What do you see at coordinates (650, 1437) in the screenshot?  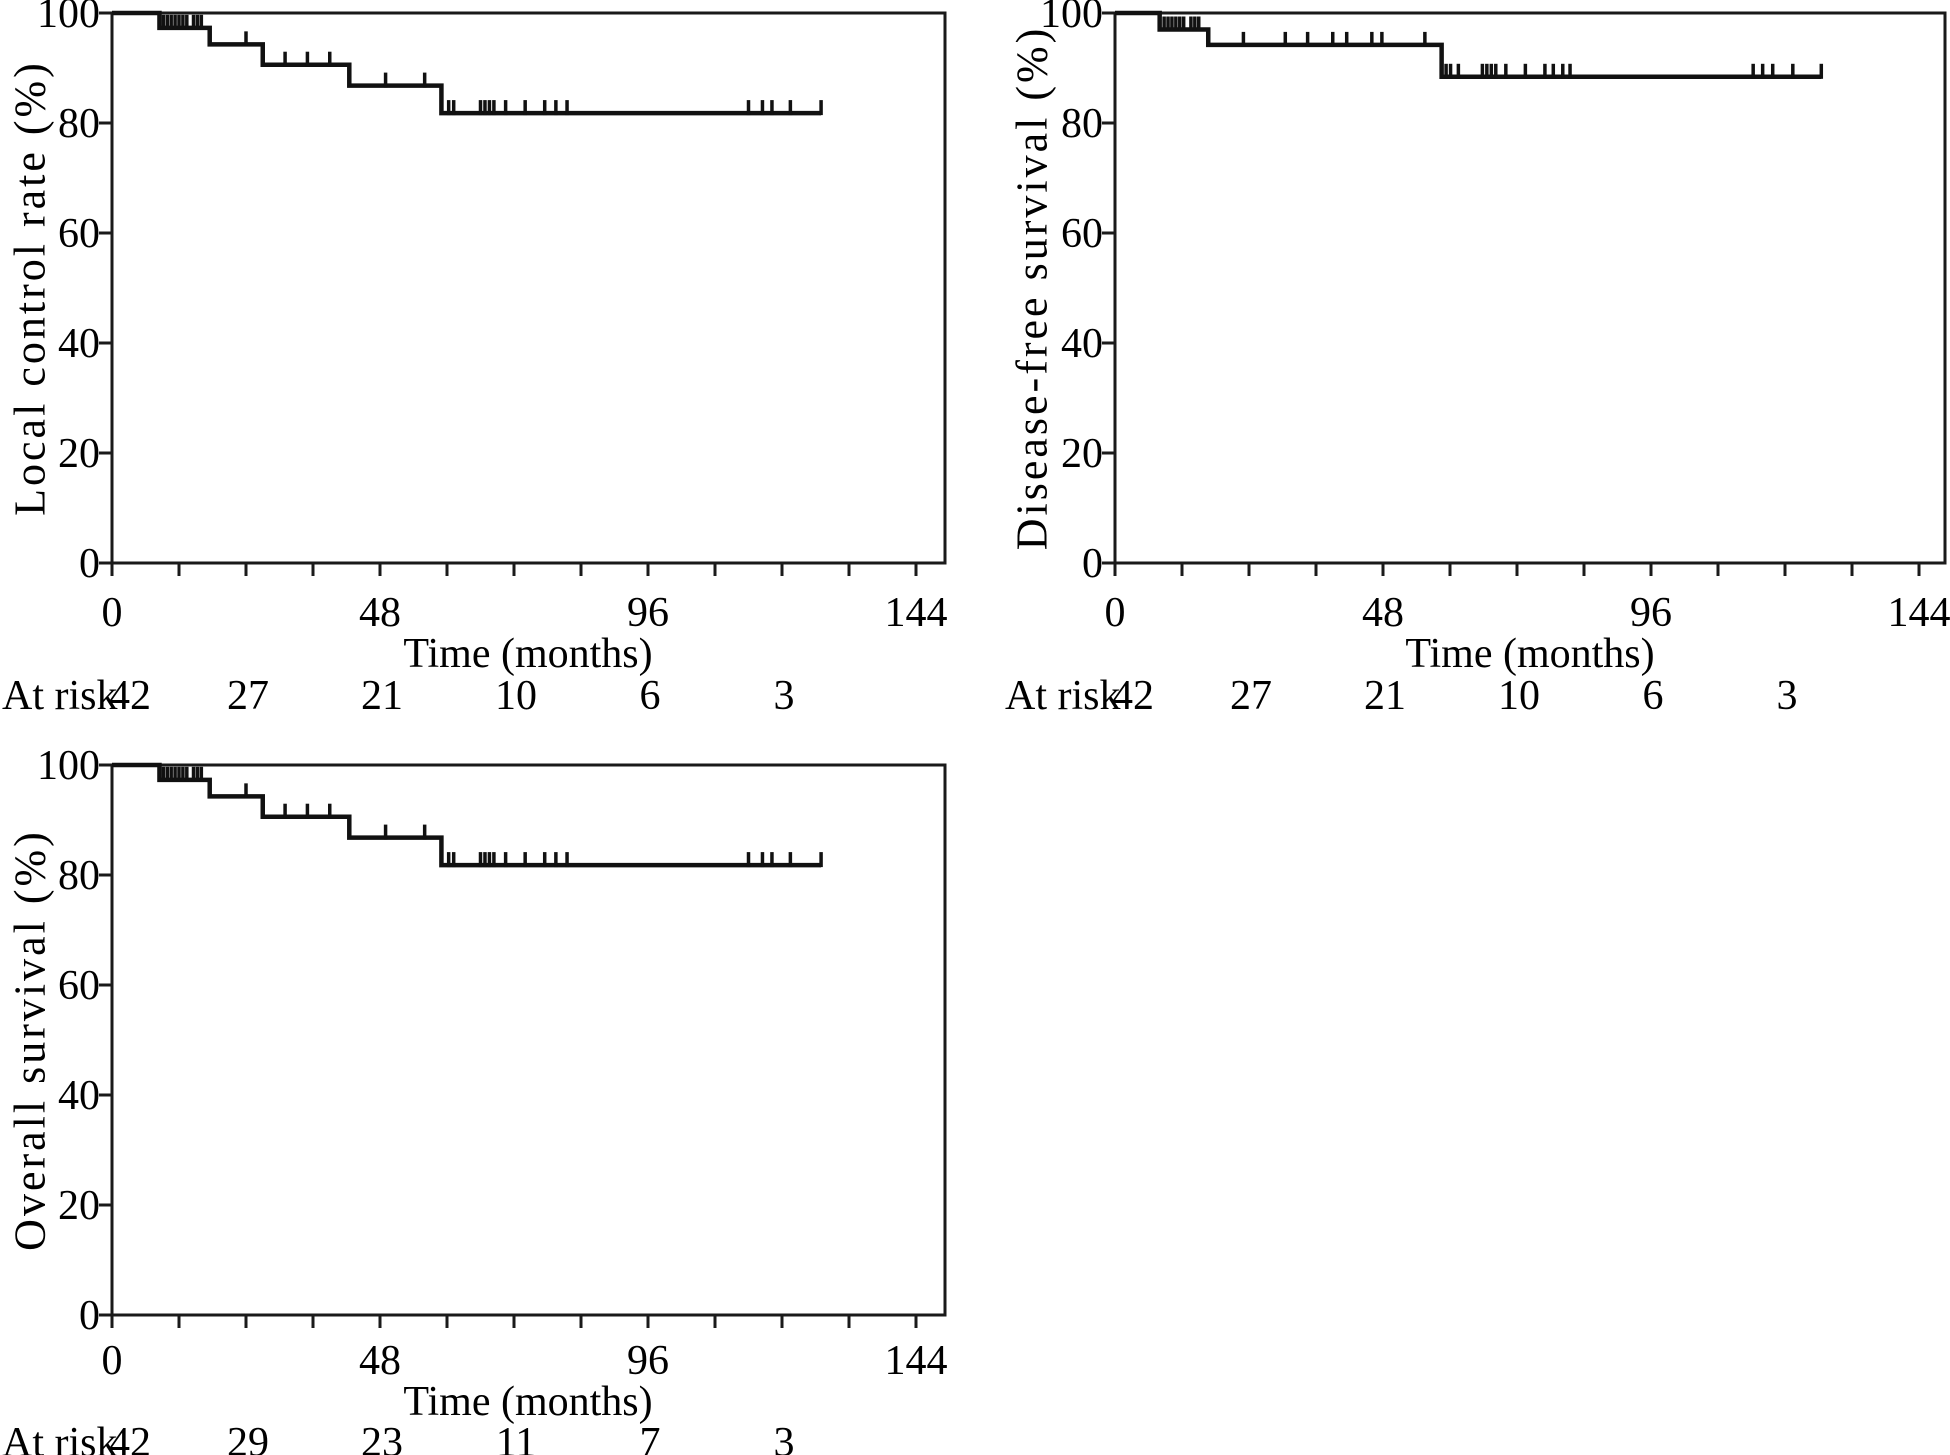 I see `at-risk-value: 7` at bounding box center [650, 1437].